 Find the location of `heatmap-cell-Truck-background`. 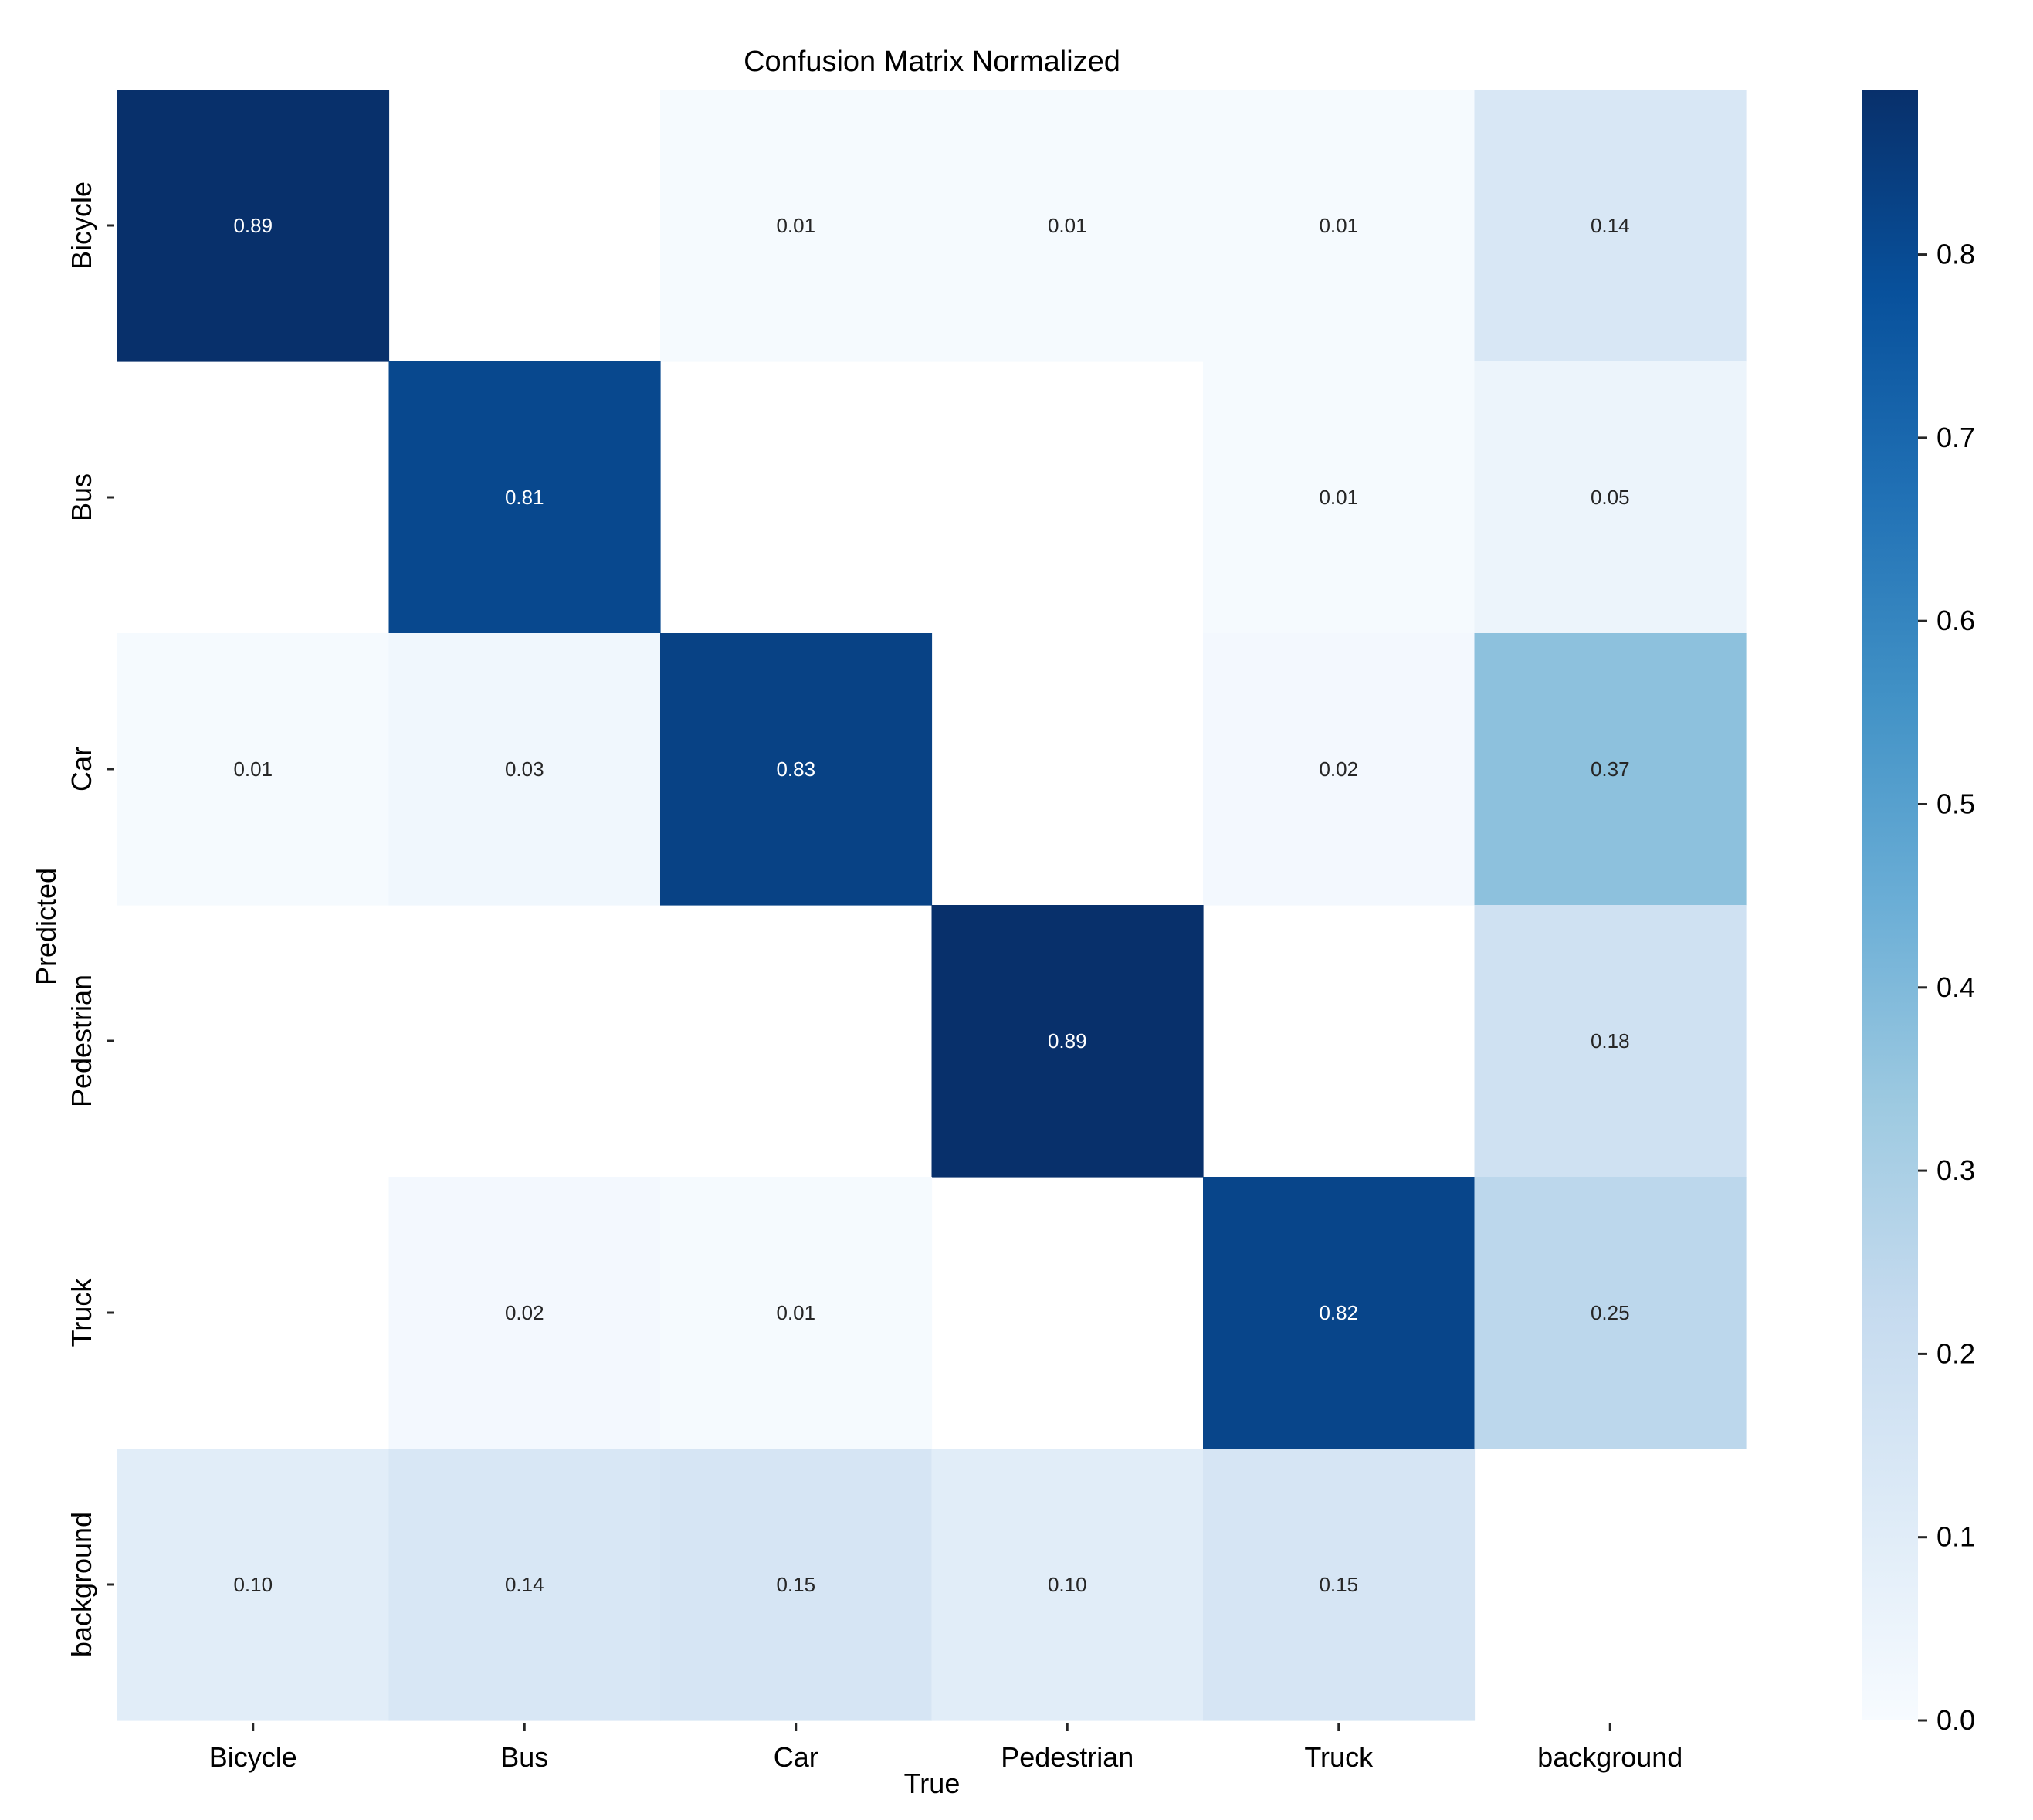

heatmap-cell-Truck-background is located at coordinates (1610, 1313).